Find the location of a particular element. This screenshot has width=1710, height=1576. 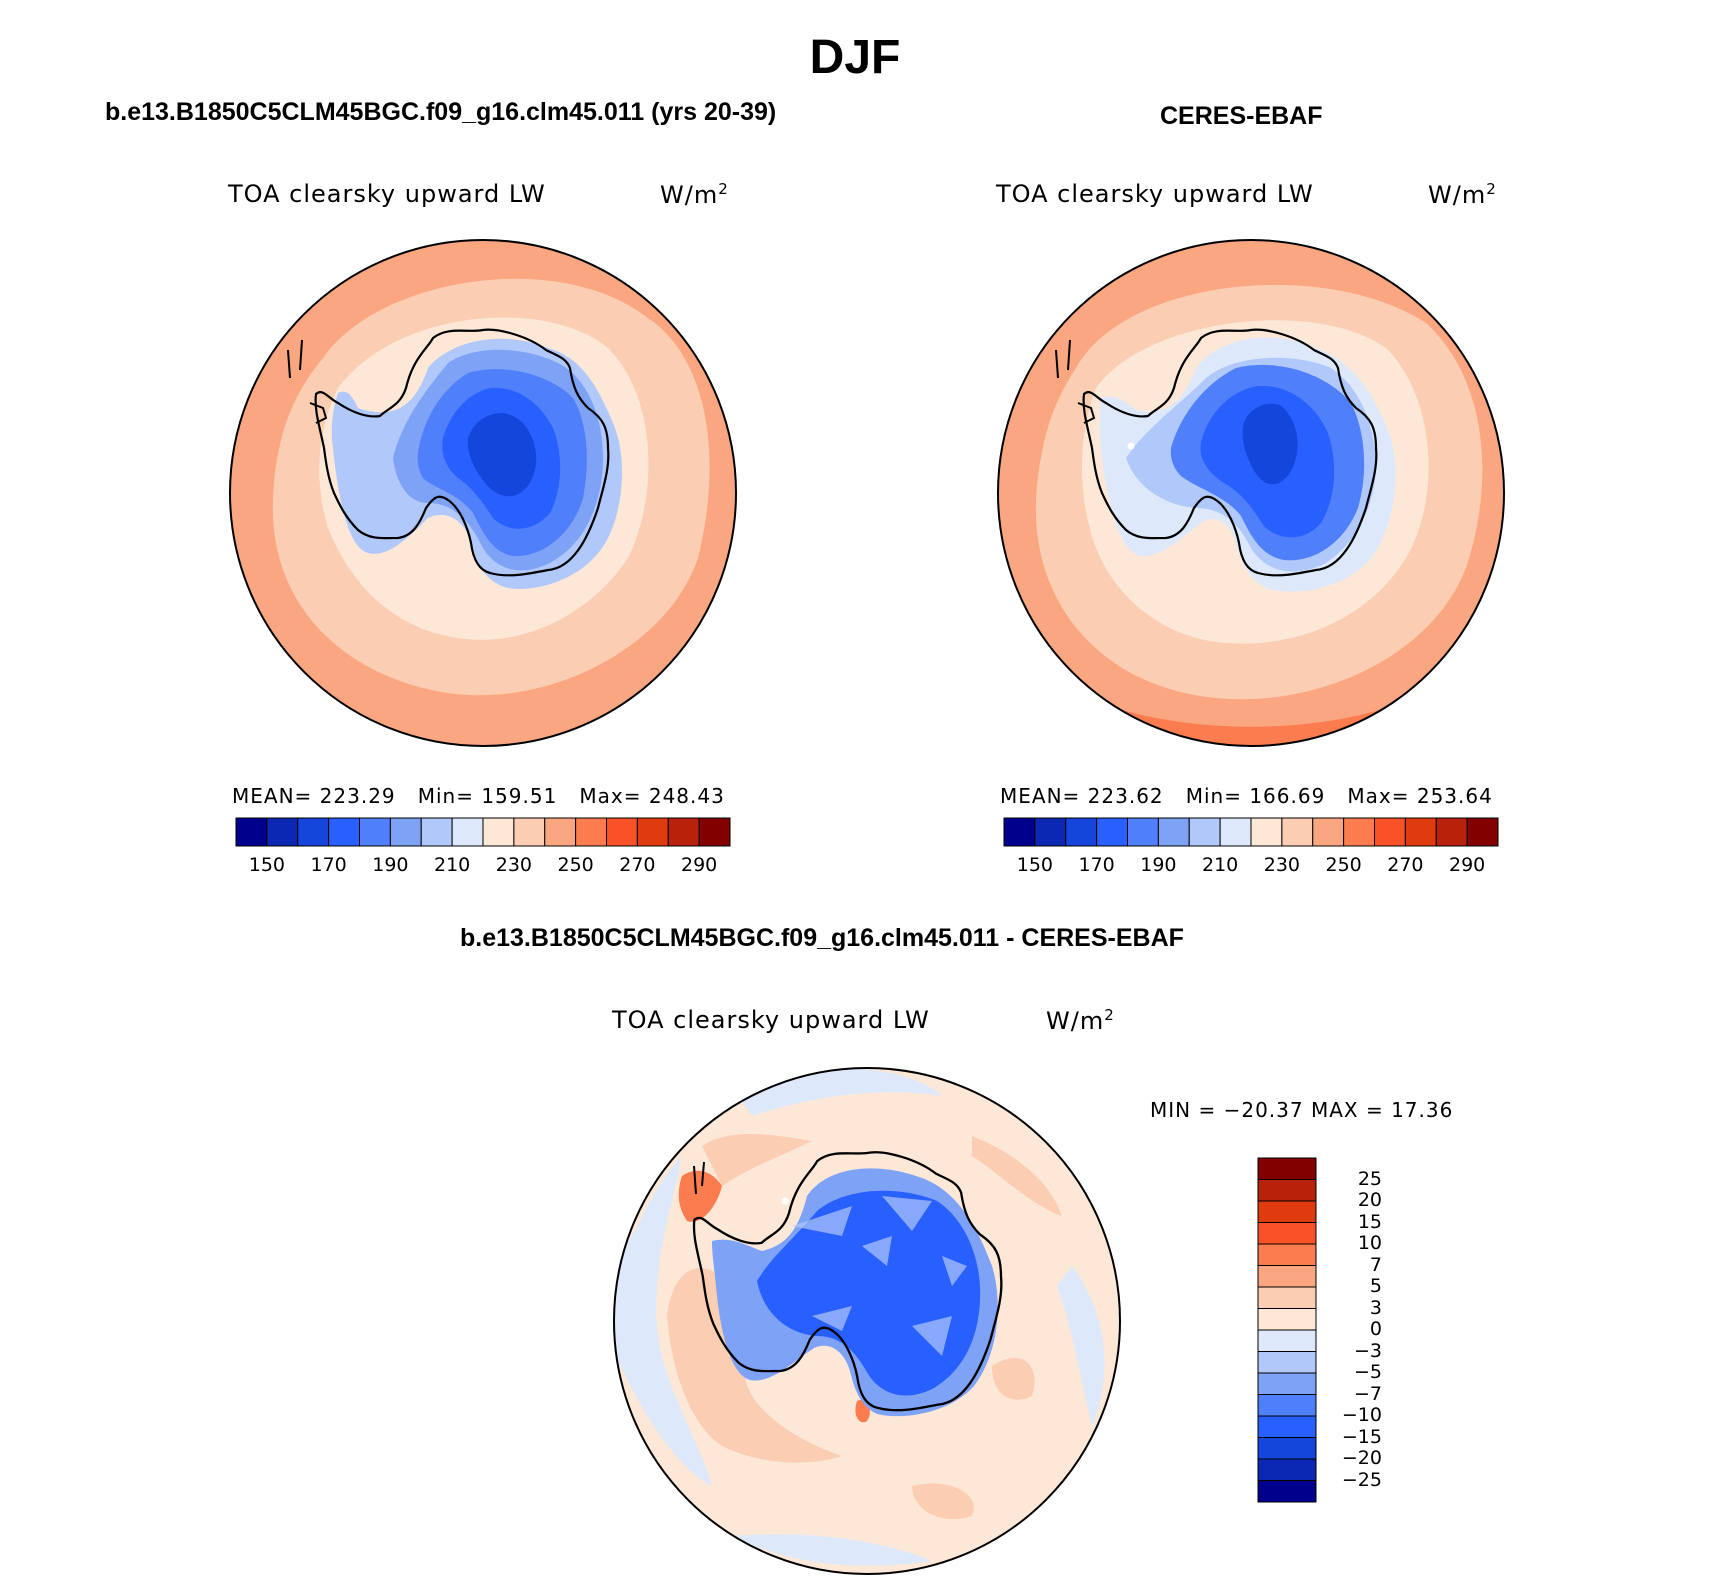

colorbar-tick-label: 7 is located at coordinates (1375, 1264).